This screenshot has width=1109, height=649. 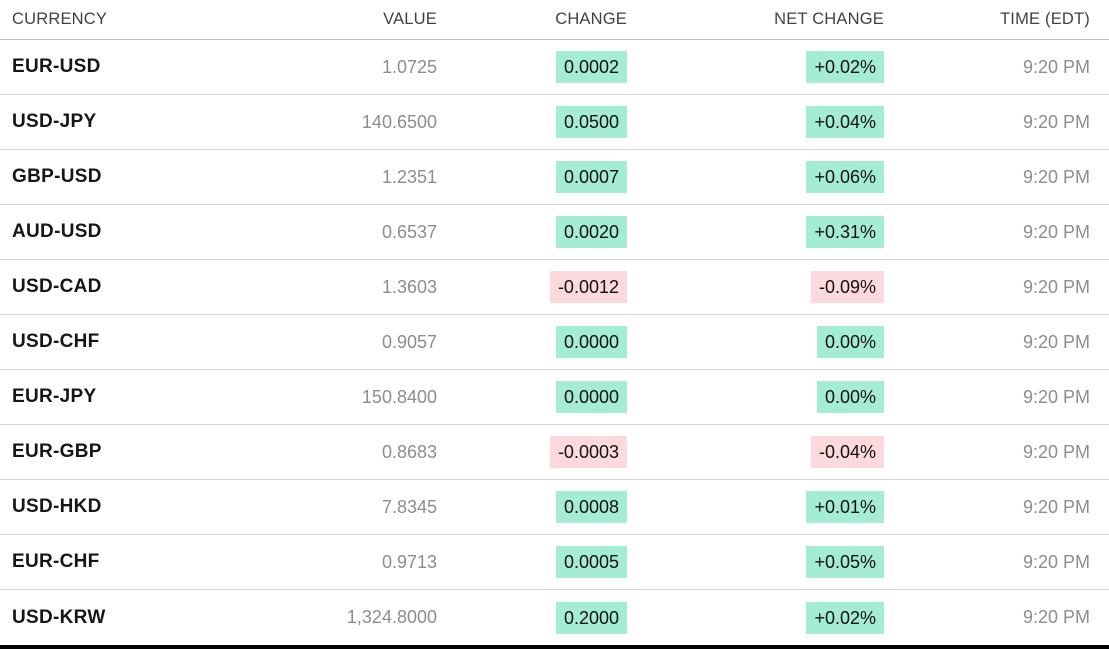 What do you see at coordinates (829, 19) in the screenshot?
I see `column-header-net-change: NET CHANGE` at bounding box center [829, 19].